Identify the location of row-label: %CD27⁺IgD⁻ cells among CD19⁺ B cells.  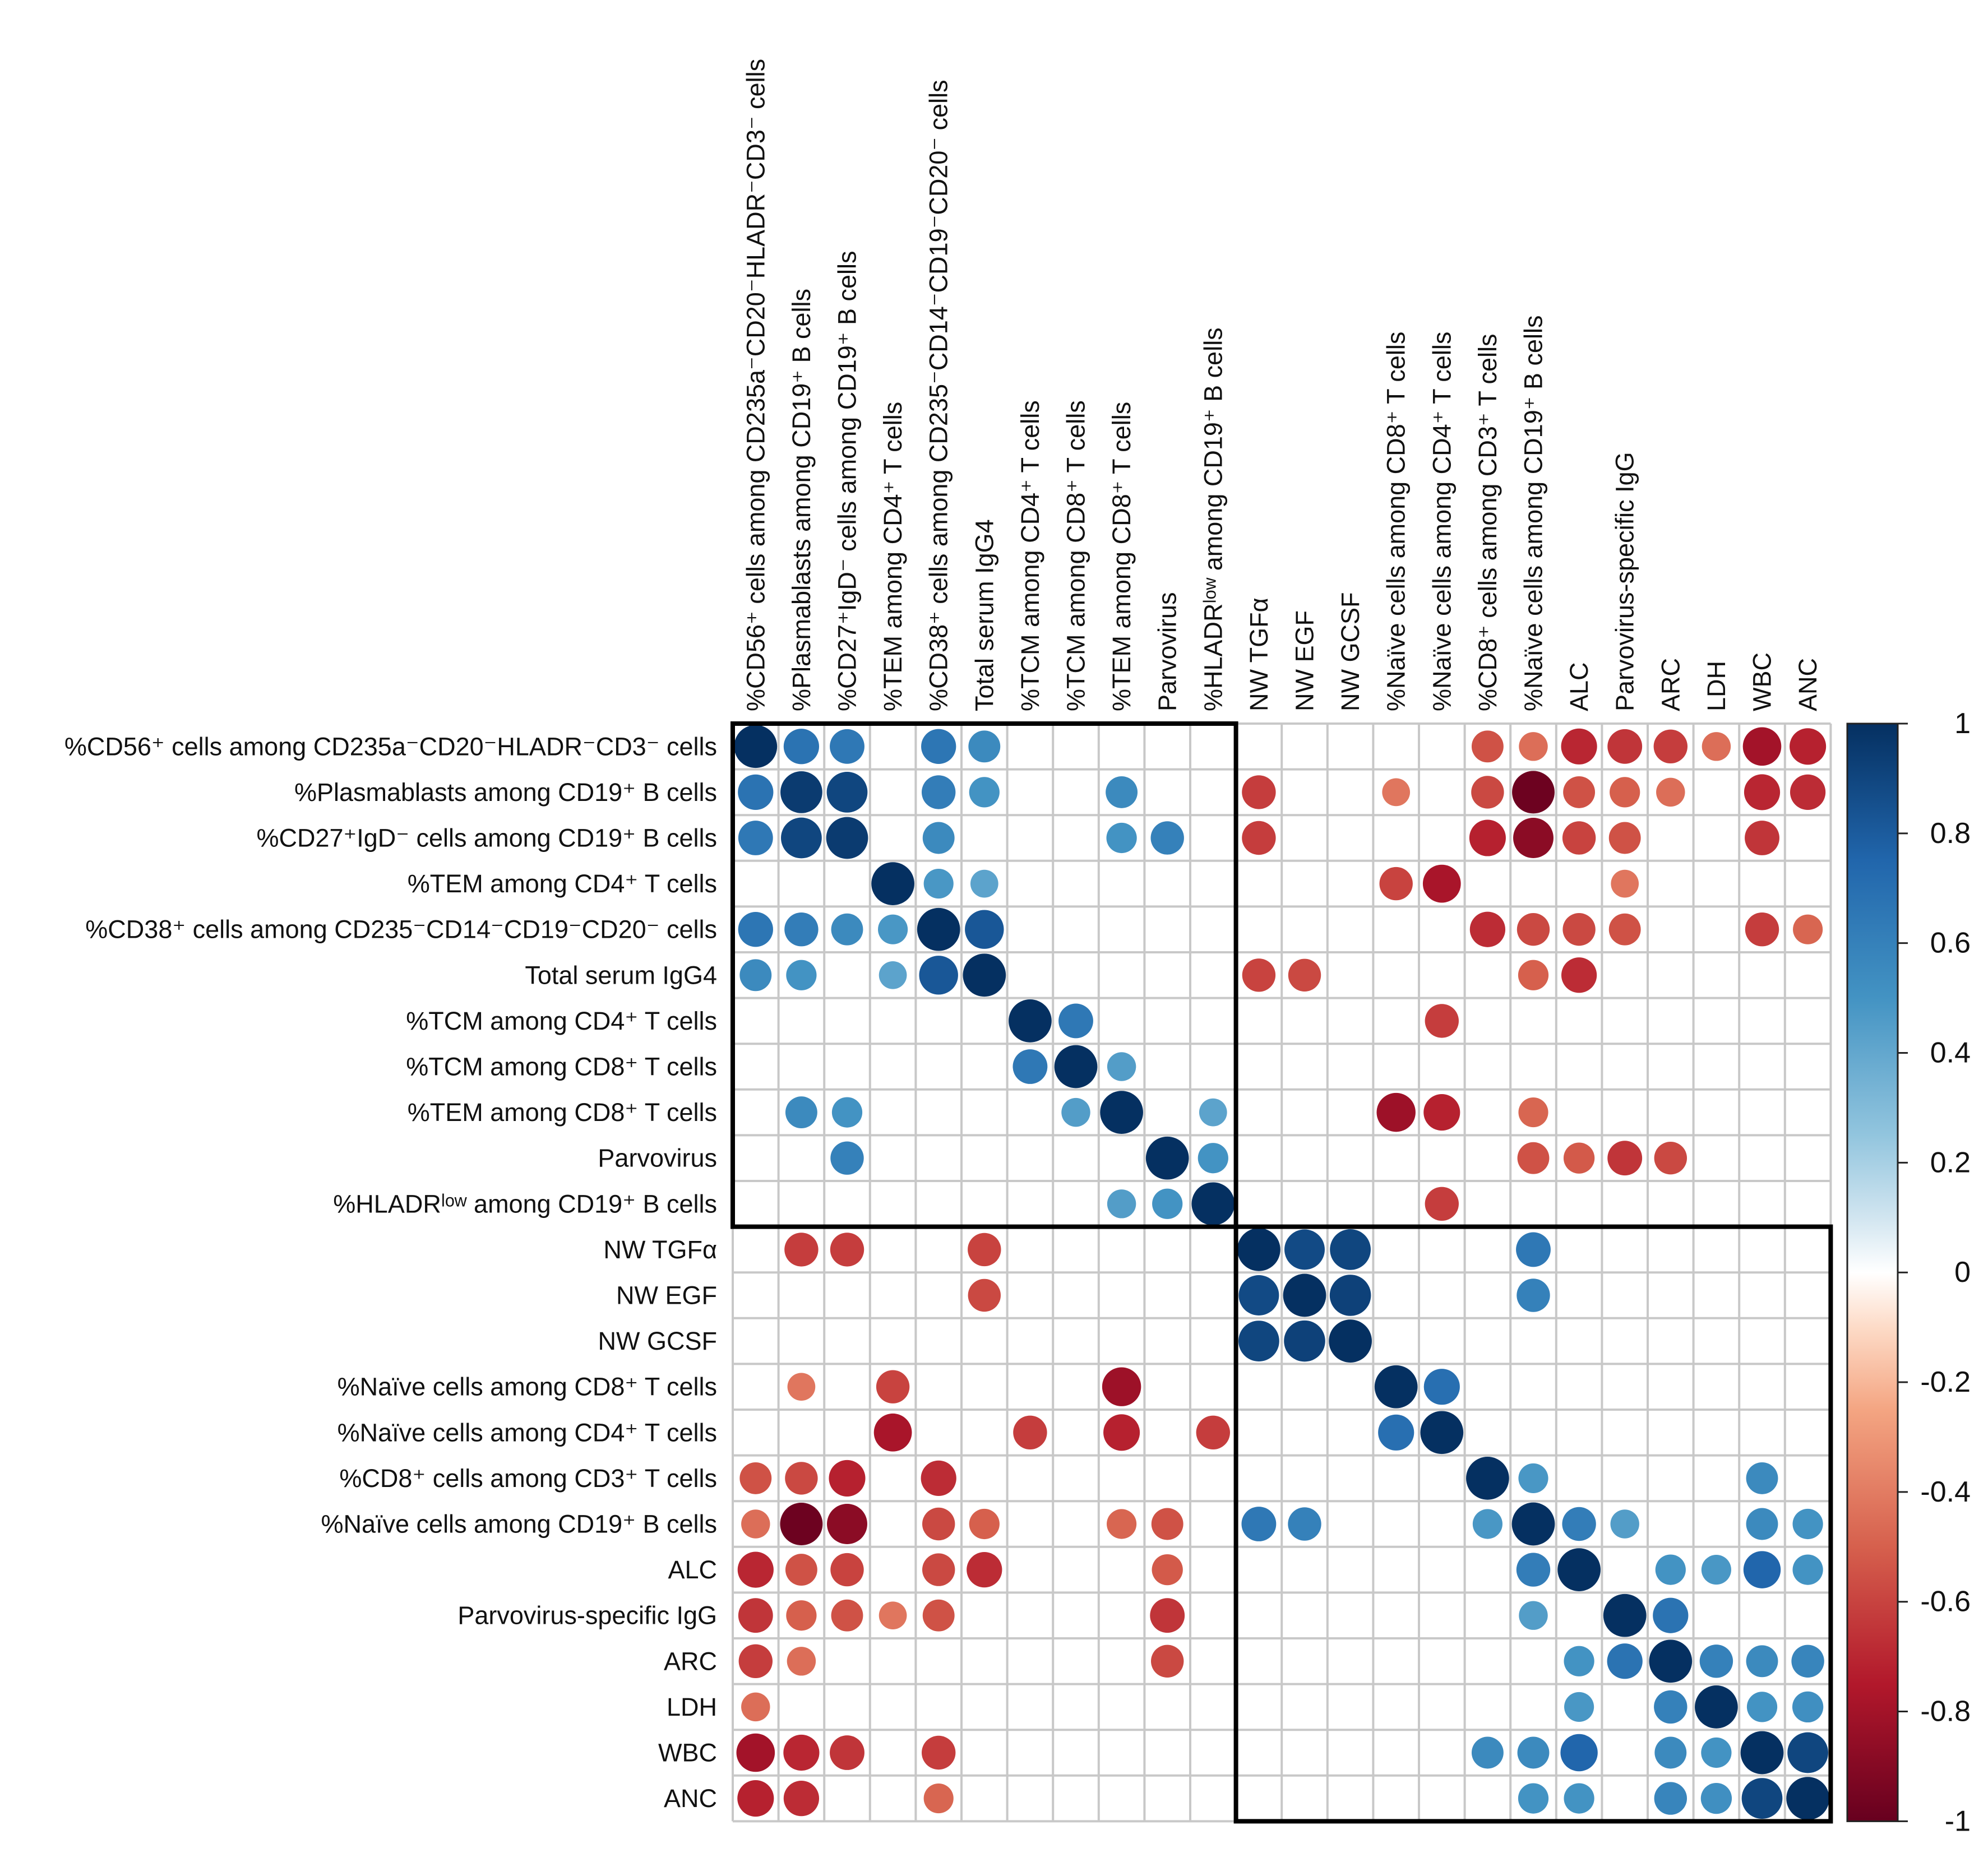
(486, 838).